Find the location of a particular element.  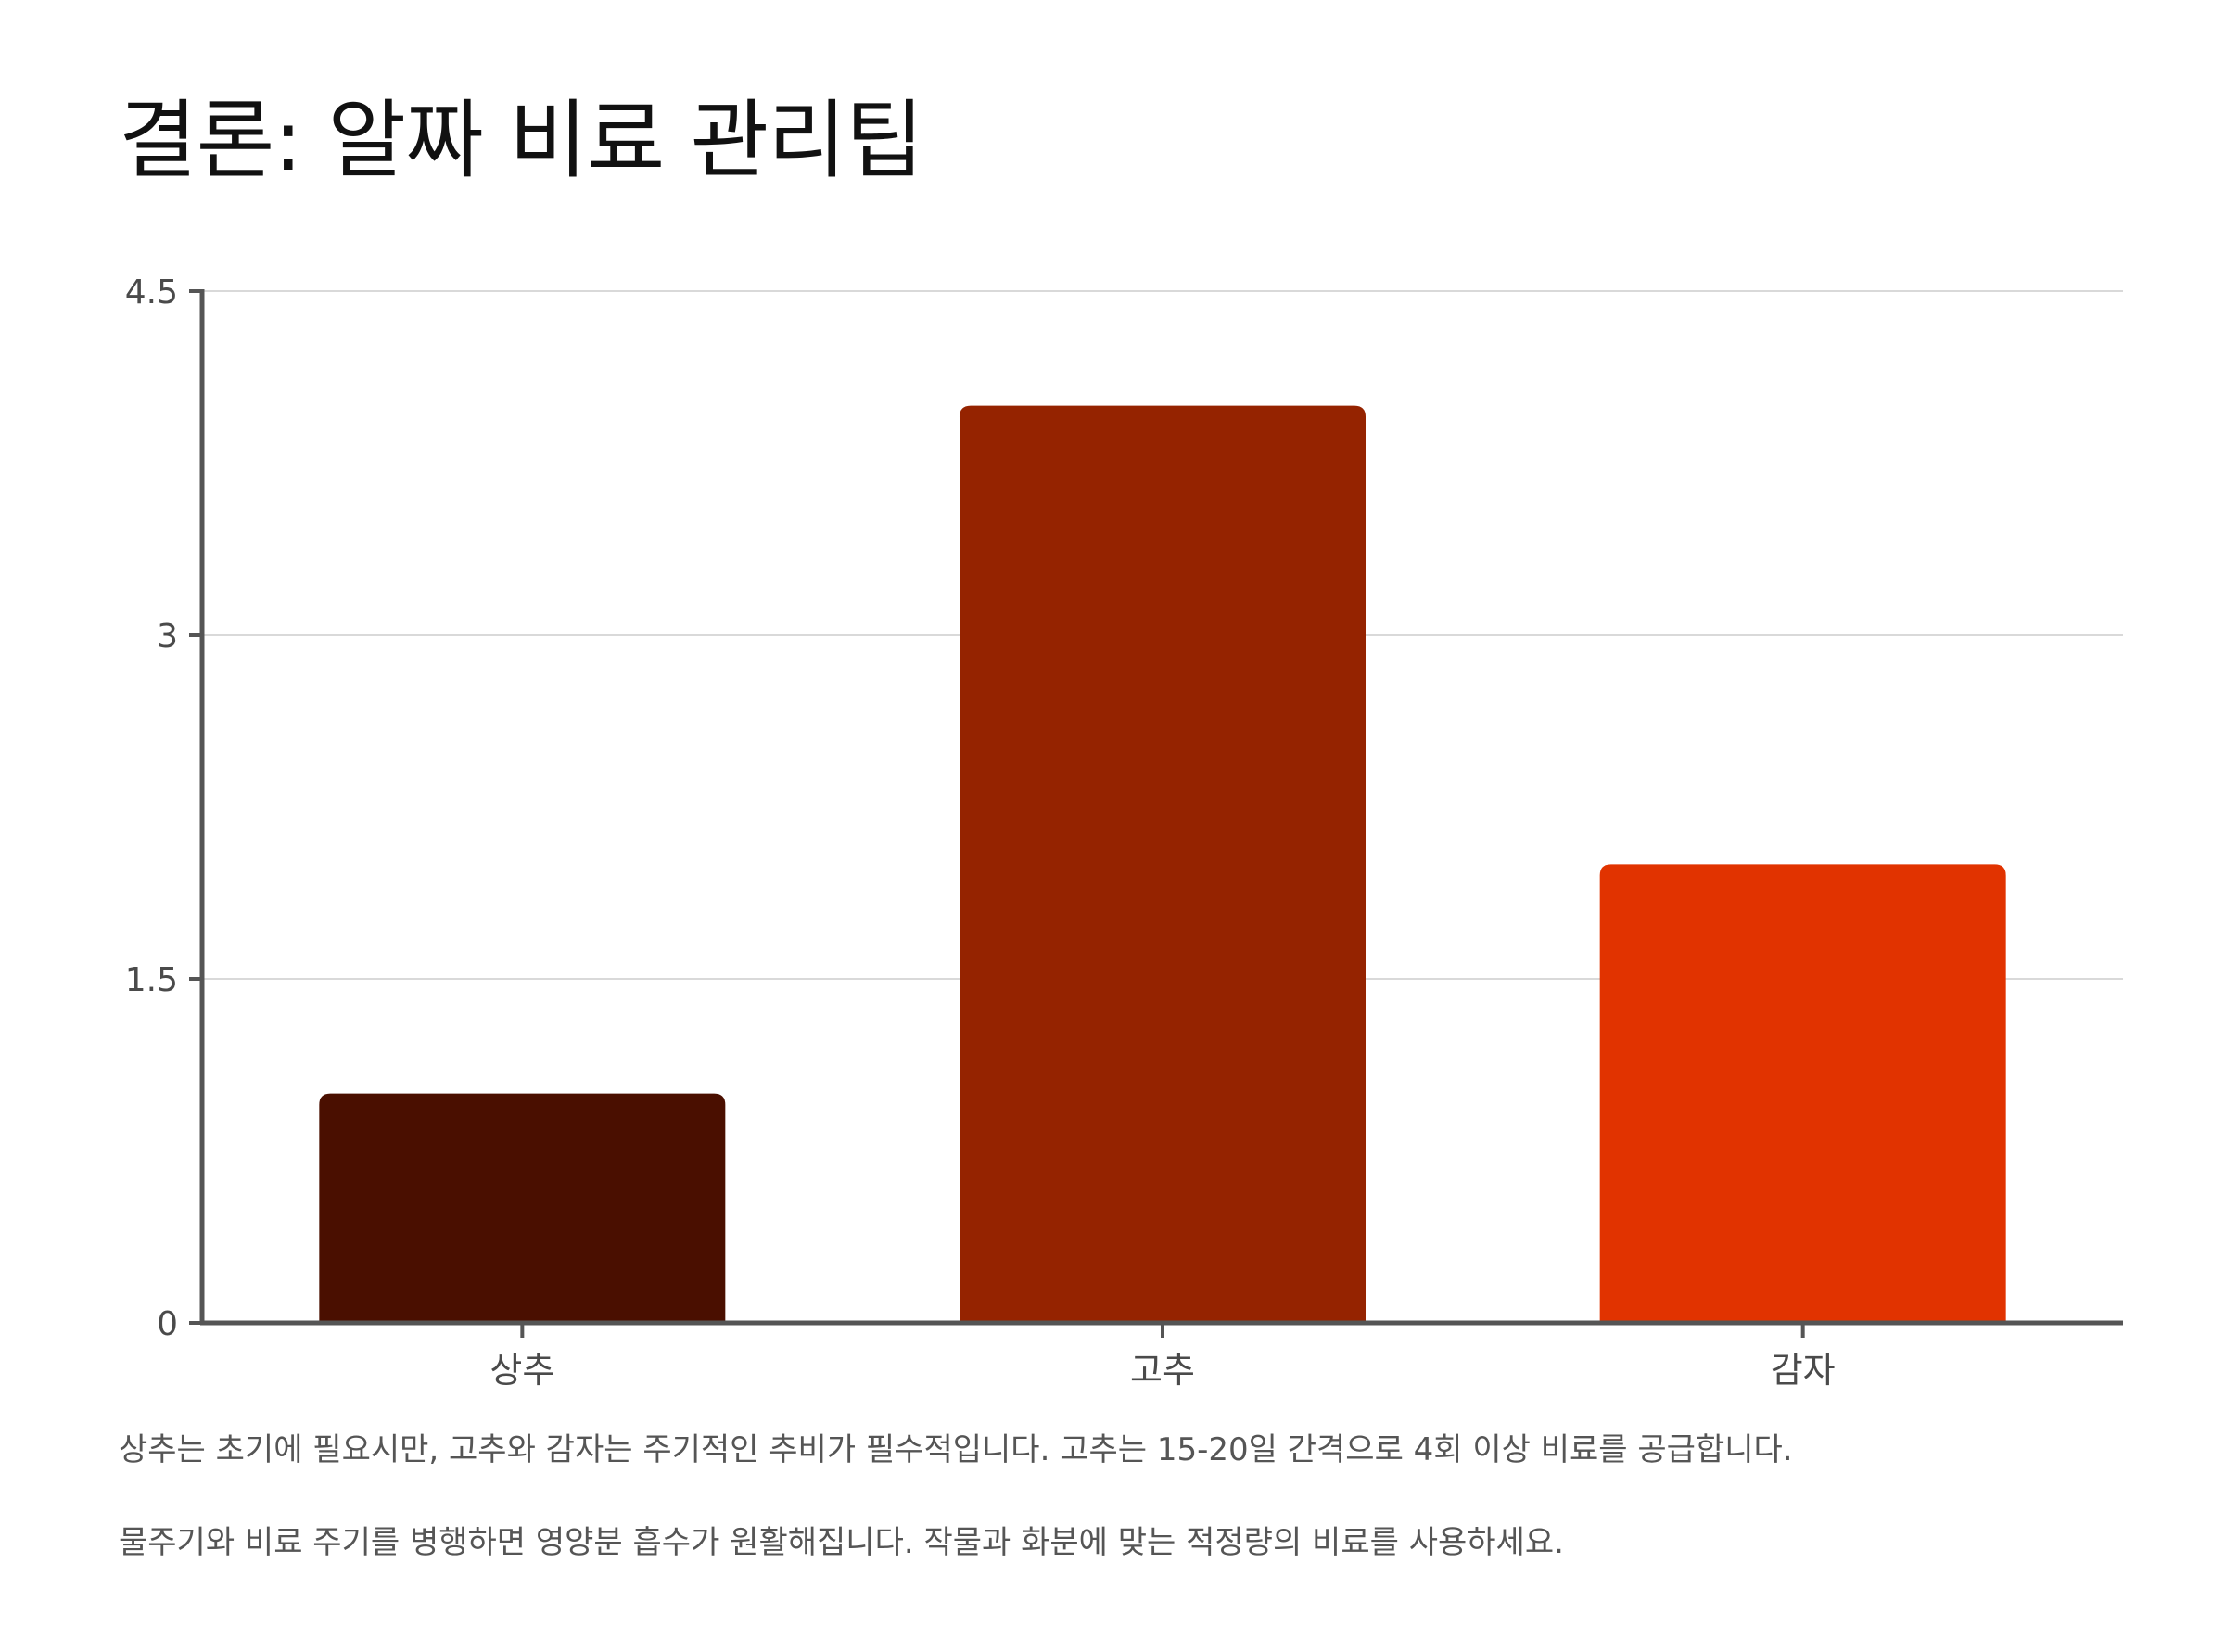

xtick-label-2: 감자 is located at coordinates (1803, 1370).